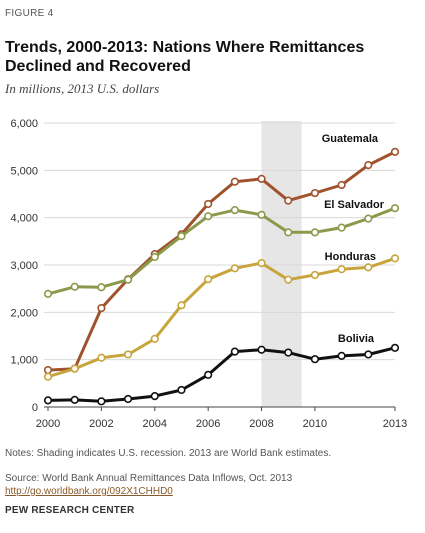 This screenshot has width=425, height=533. I want to click on x-tick-label: 2006, so click(208, 424).